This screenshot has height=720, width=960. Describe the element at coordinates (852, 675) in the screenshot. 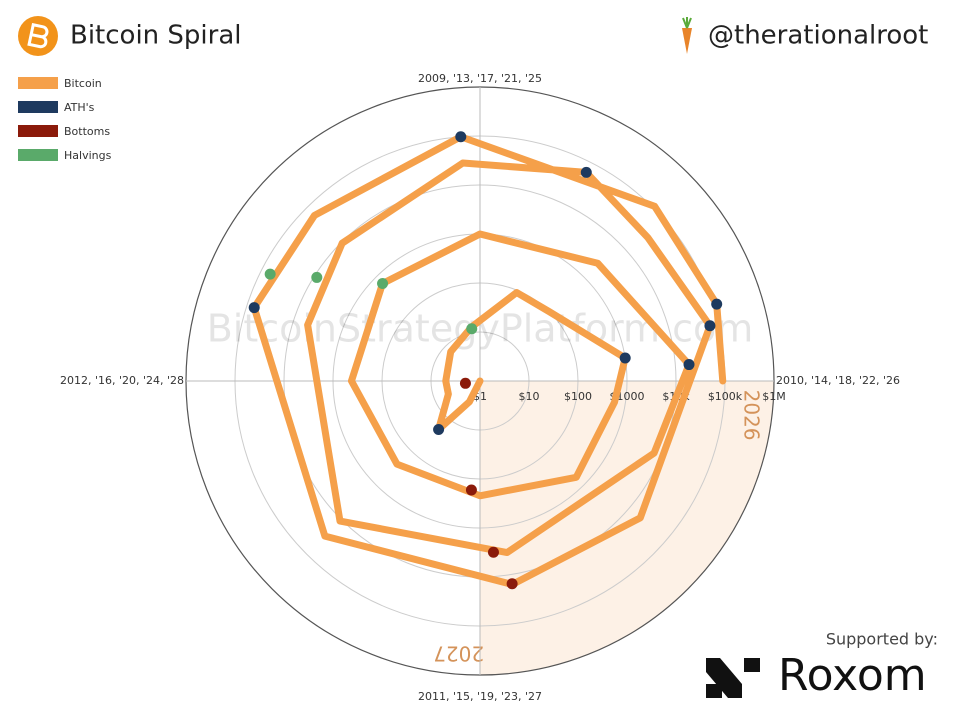

I see `sponsor: Roxom` at that location.